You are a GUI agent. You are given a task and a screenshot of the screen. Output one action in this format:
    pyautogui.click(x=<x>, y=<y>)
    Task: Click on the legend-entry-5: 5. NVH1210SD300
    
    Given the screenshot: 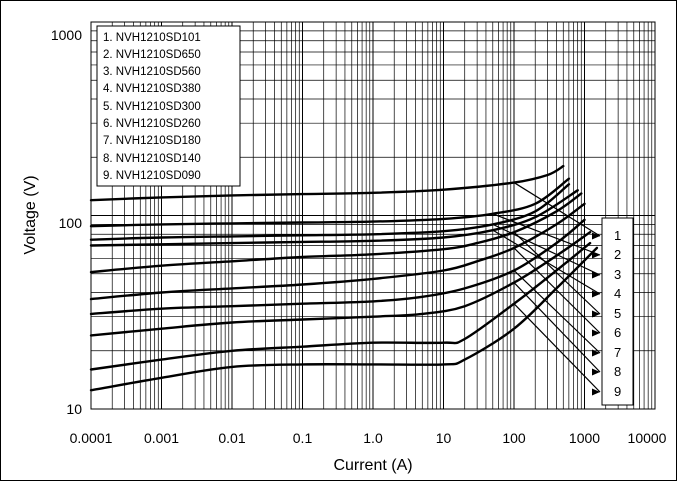 What is the action you would take?
    pyautogui.click(x=152, y=107)
    